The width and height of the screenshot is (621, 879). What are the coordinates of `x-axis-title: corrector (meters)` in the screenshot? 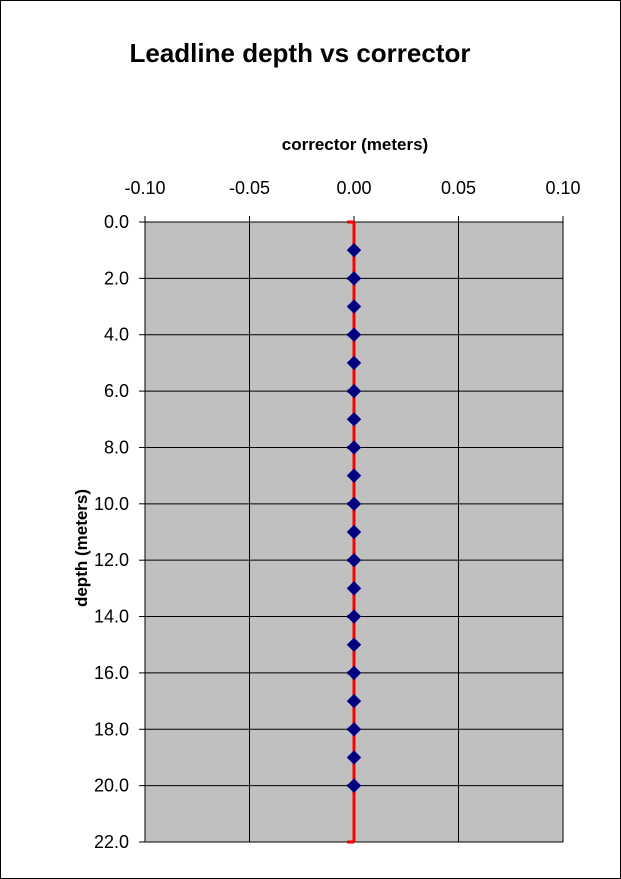 It's located at (355, 144).